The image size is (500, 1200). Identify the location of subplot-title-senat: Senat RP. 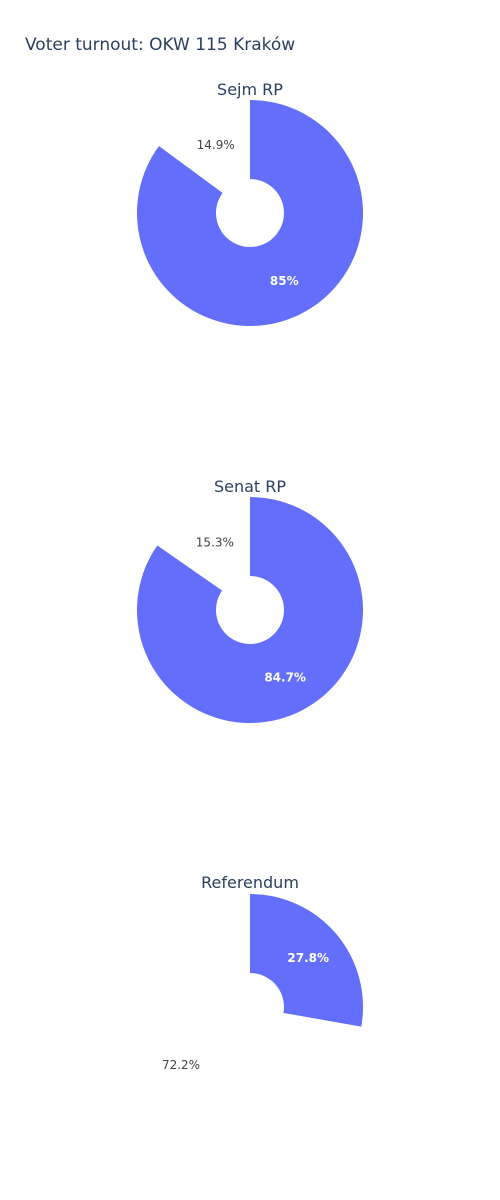
(250, 486).